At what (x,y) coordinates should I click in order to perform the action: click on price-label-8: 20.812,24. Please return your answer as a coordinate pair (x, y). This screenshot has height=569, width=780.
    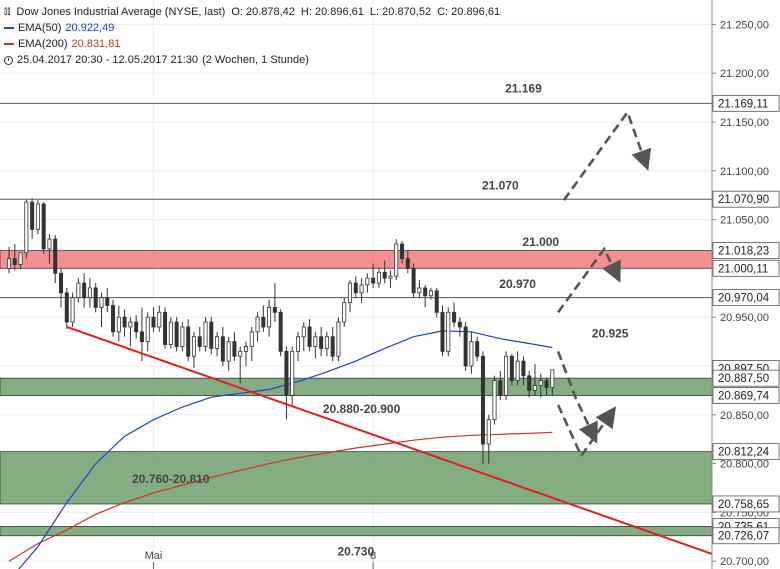
    Looking at the image, I should click on (744, 453).